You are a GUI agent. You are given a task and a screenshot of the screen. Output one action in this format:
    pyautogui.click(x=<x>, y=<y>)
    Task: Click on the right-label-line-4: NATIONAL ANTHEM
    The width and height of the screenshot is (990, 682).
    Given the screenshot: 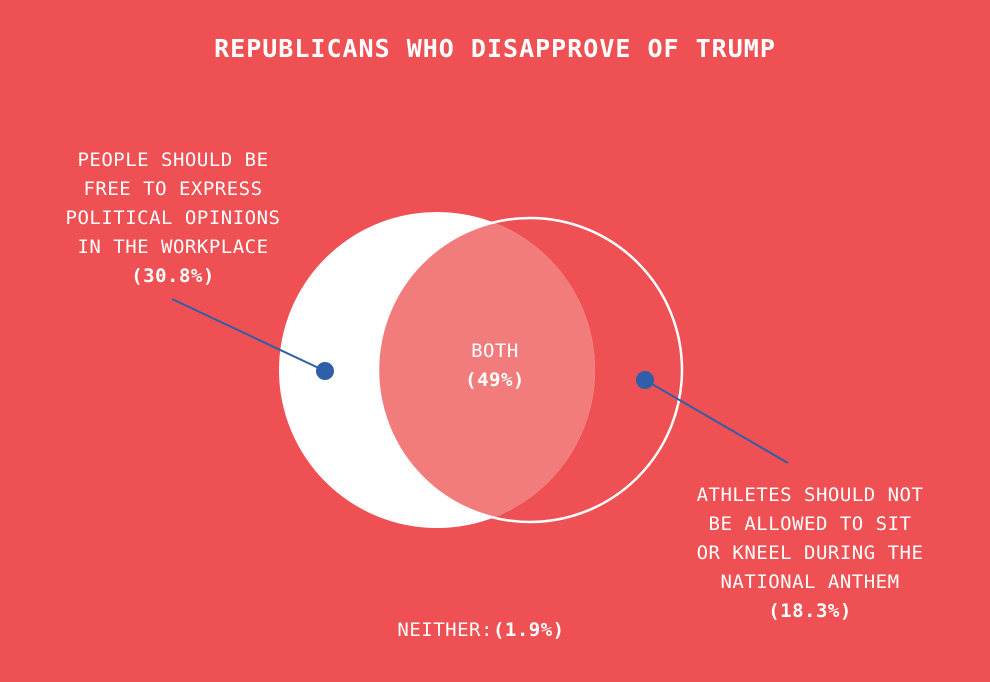 What is the action you would take?
    pyautogui.click(x=810, y=582)
    